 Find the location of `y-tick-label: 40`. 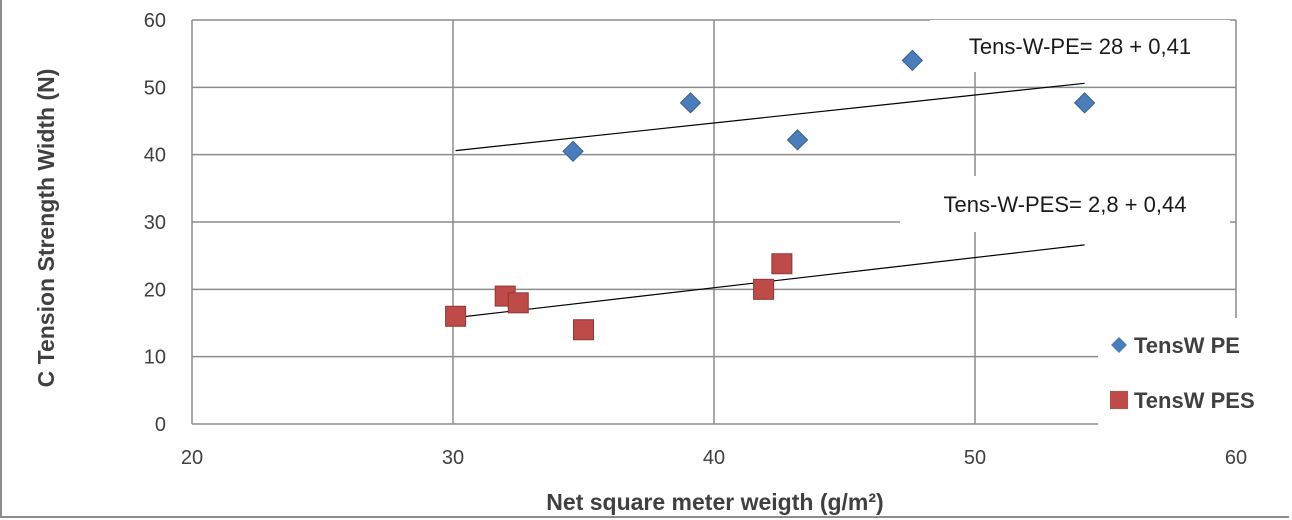

y-tick-label: 40 is located at coordinates (155, 156).